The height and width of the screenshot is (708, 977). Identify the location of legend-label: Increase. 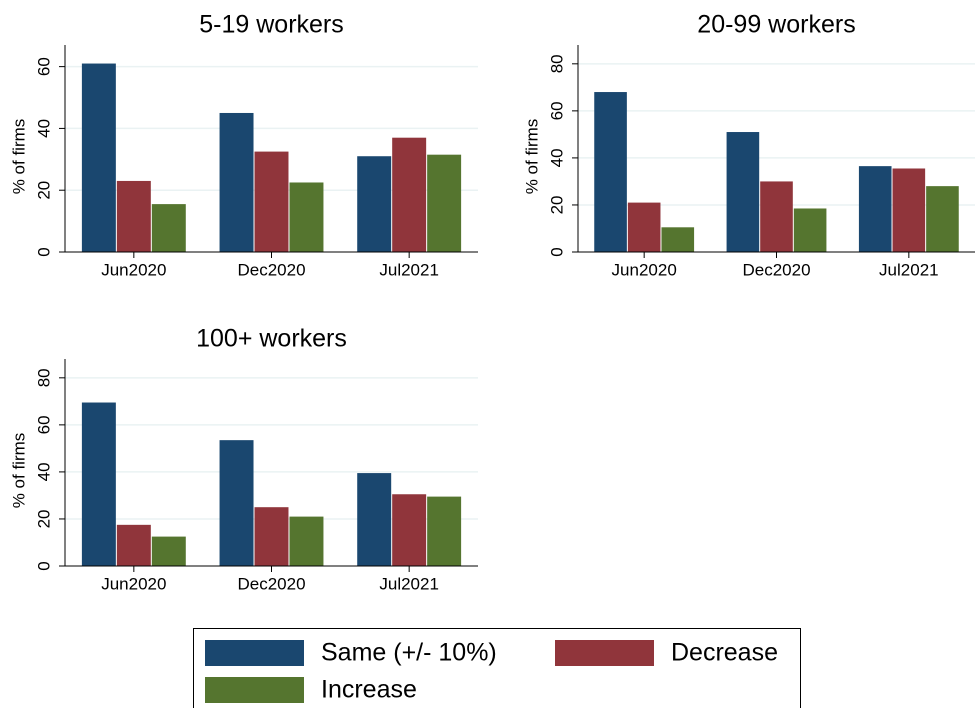
(369, 690).